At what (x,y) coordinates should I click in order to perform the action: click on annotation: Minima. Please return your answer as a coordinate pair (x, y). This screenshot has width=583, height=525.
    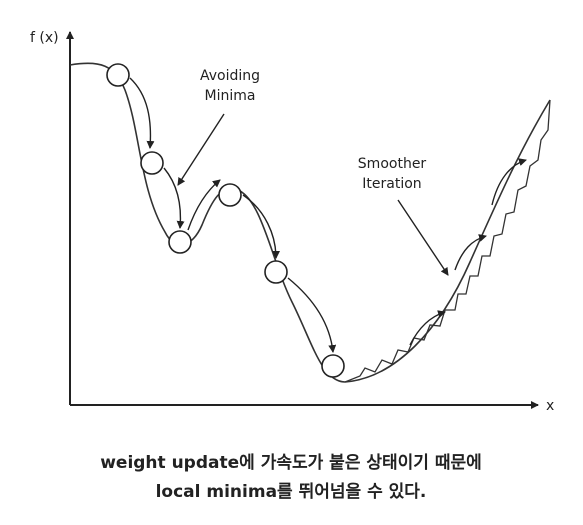
    Looking at the image, I should click on (230, 96).